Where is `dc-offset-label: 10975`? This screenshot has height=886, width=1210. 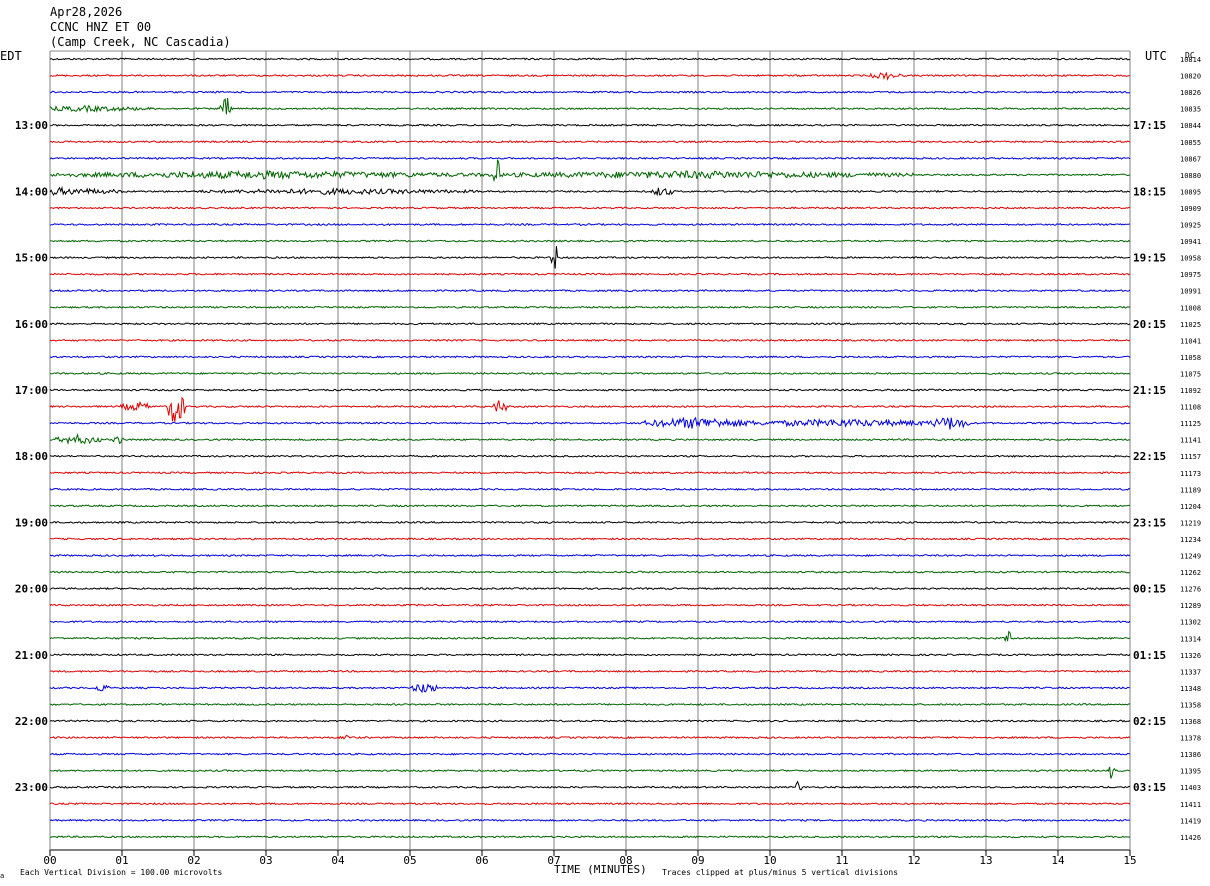 dc-offset-label: 10975 is located at coordinates (1190, 275).